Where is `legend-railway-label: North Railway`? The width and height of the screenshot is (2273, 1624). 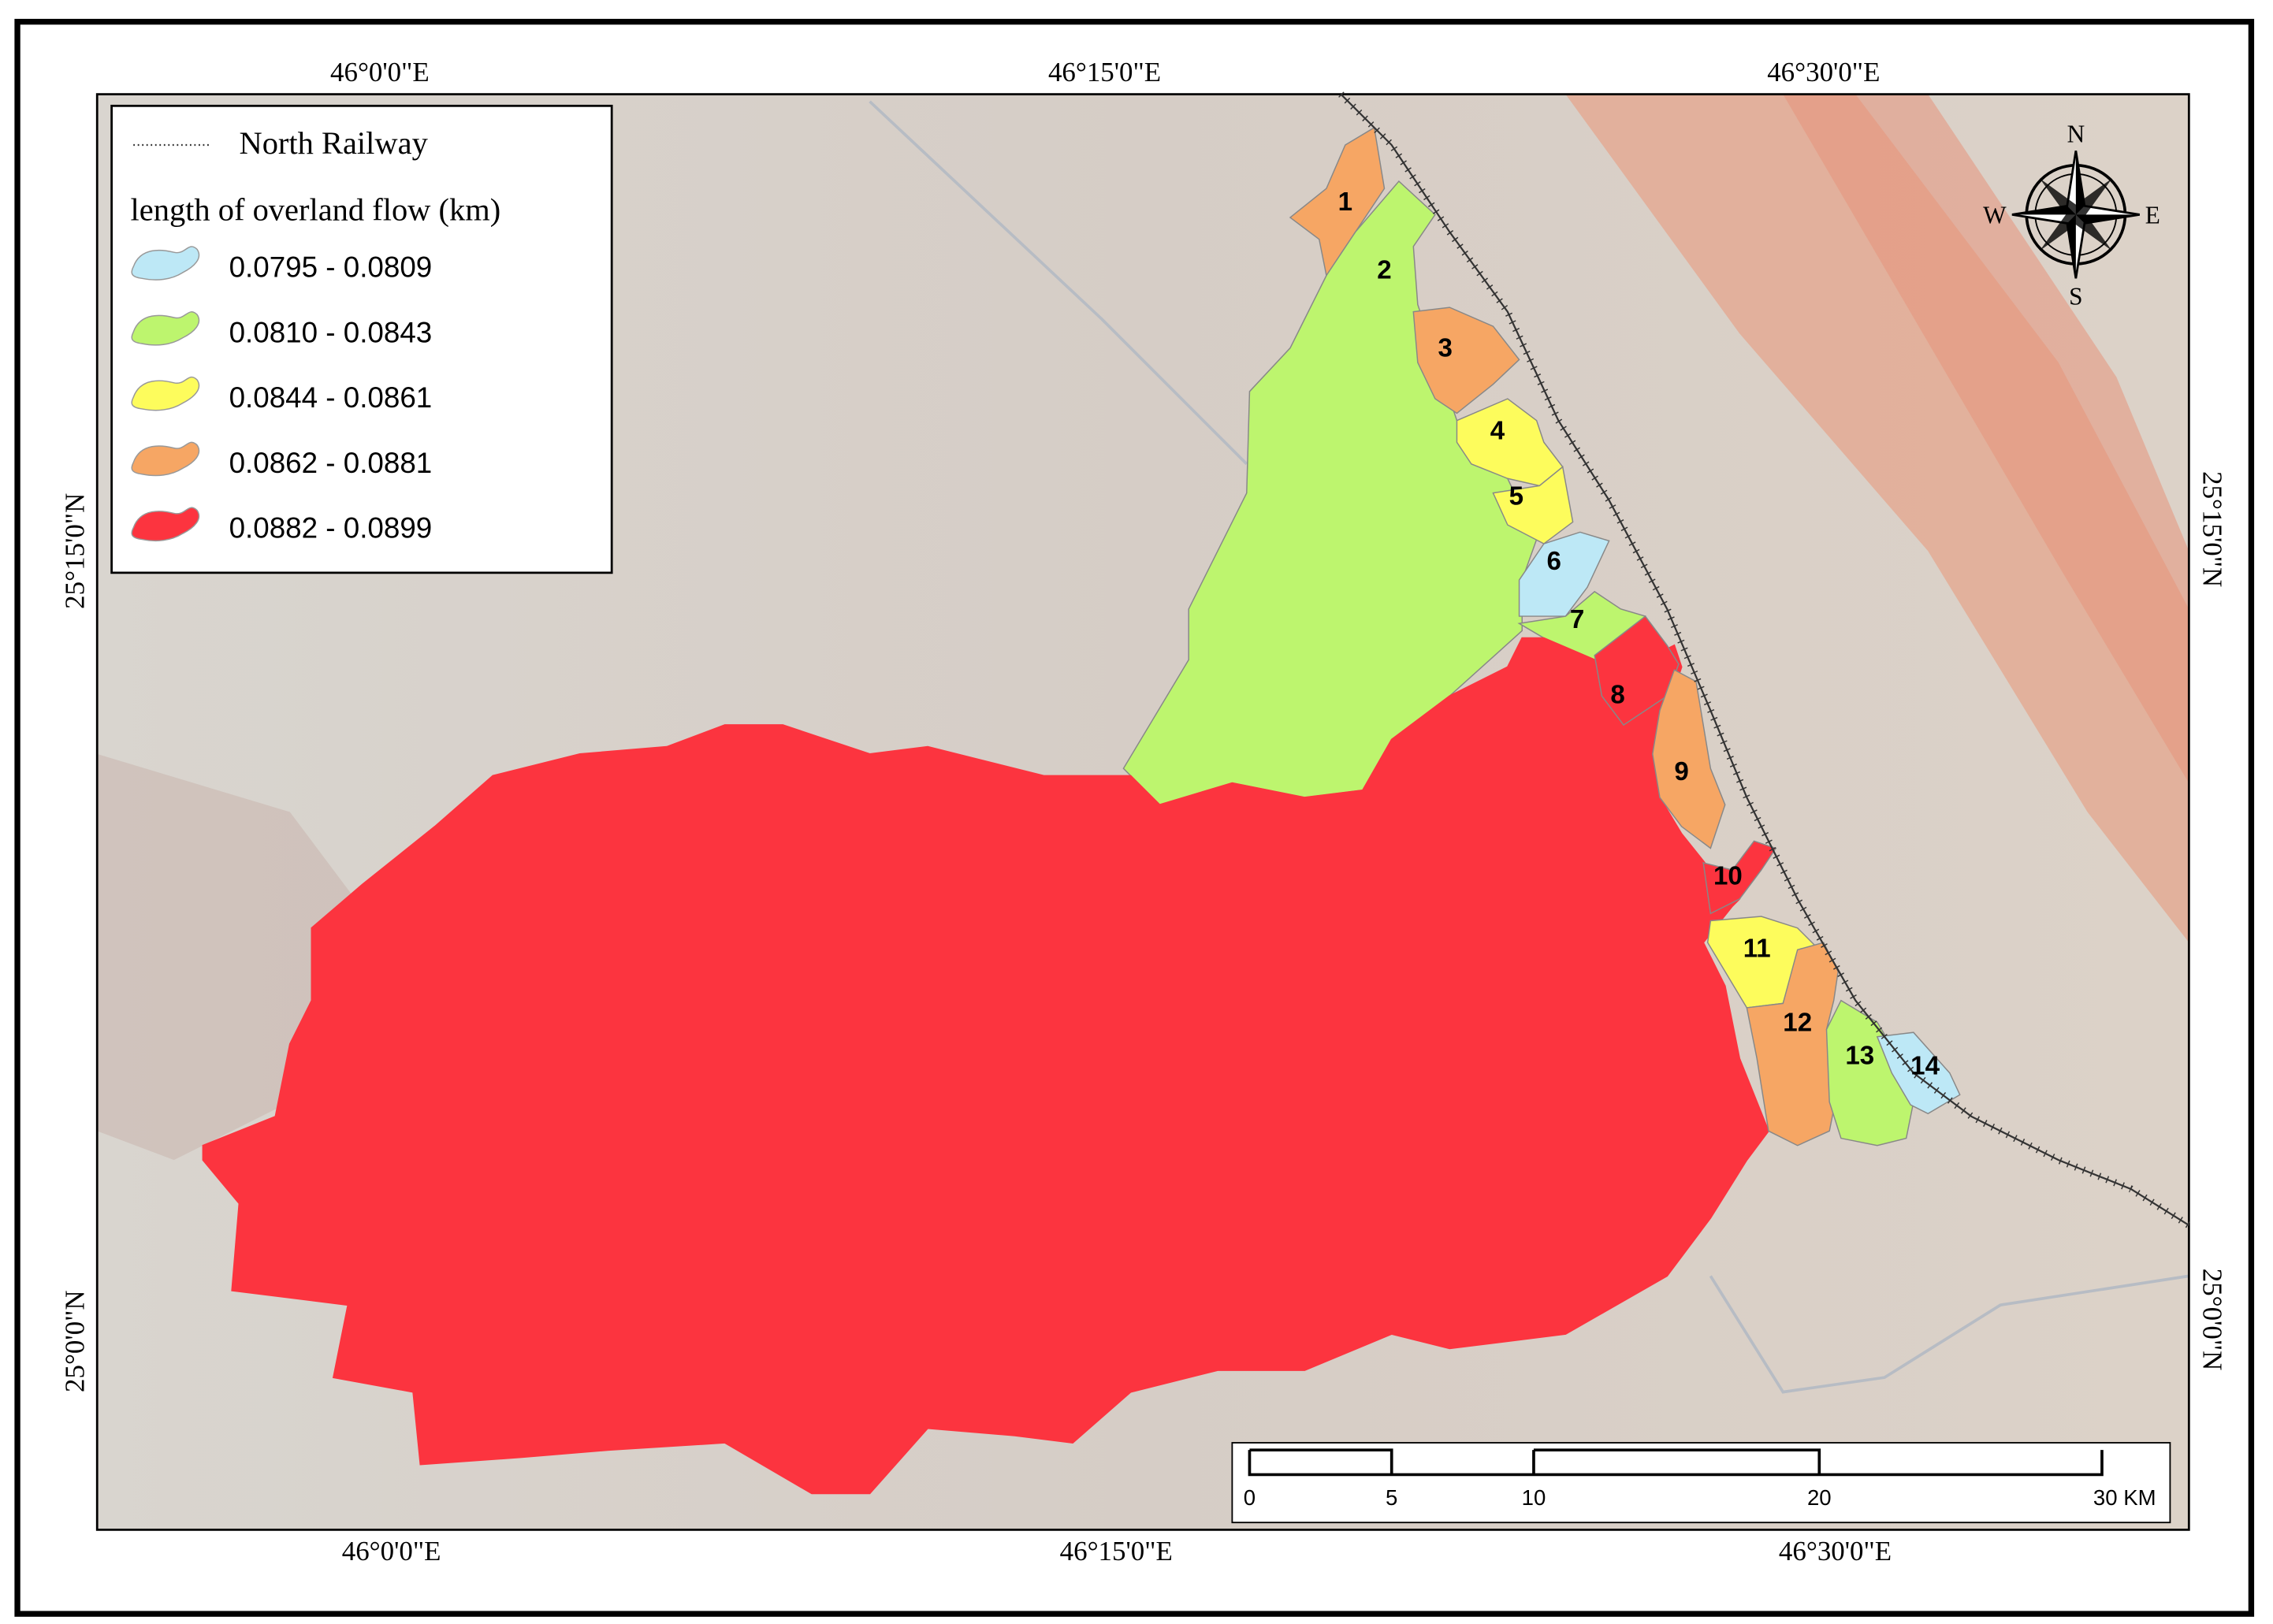 legend-railway-label: North Railway is located at coordinates (333, 143).